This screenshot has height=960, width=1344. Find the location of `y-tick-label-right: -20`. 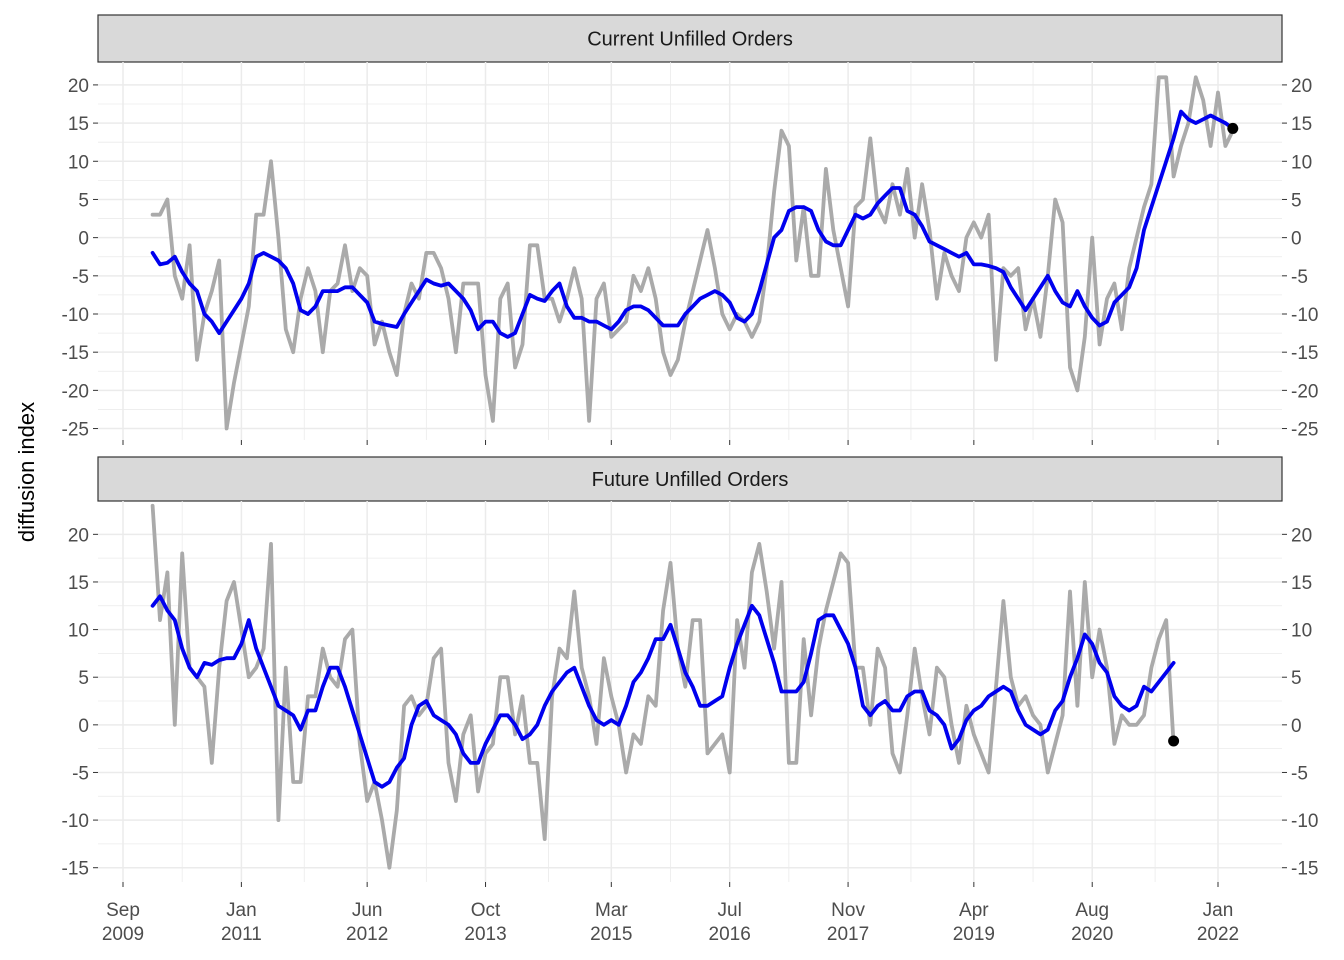

y-tick-label-right: -20 is located at coordinates (1304, 391).